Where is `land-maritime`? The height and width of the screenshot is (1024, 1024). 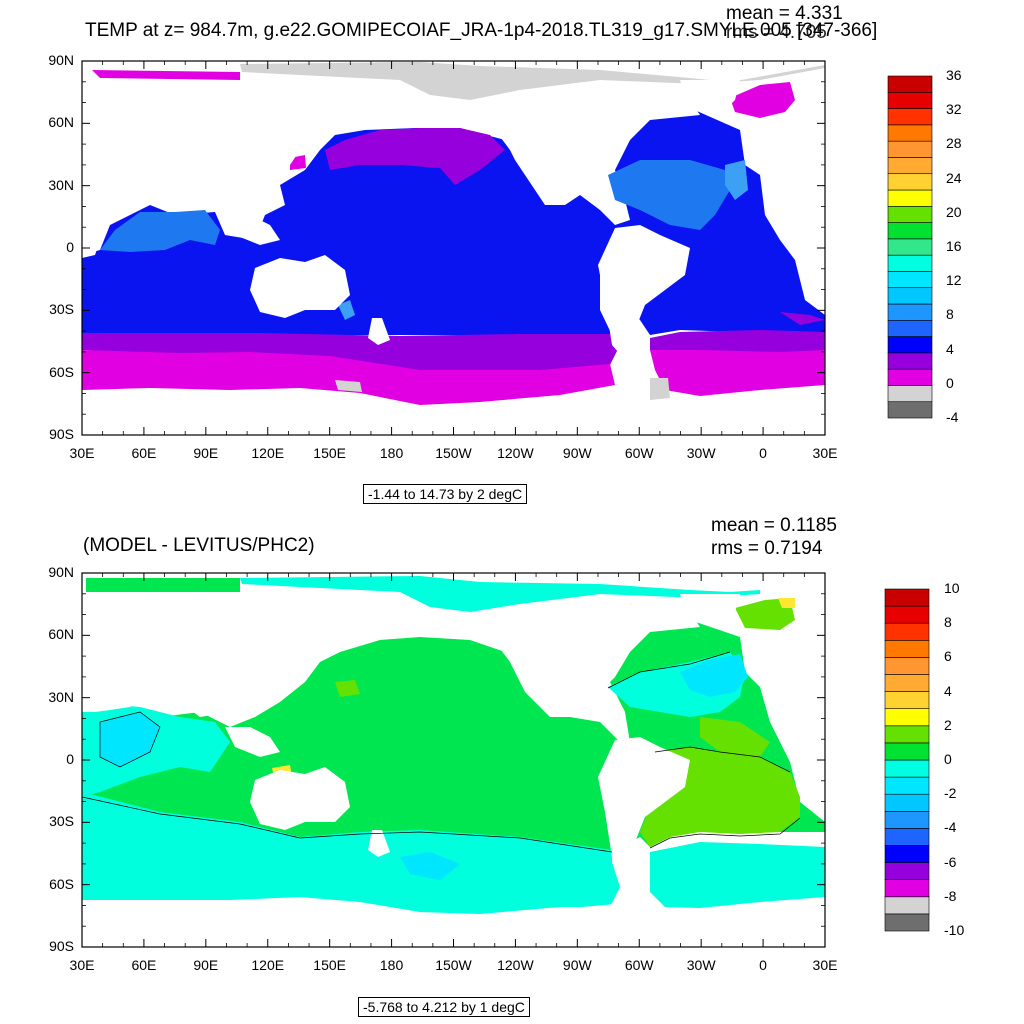 land-maritime is located at coordinates (252, 230).